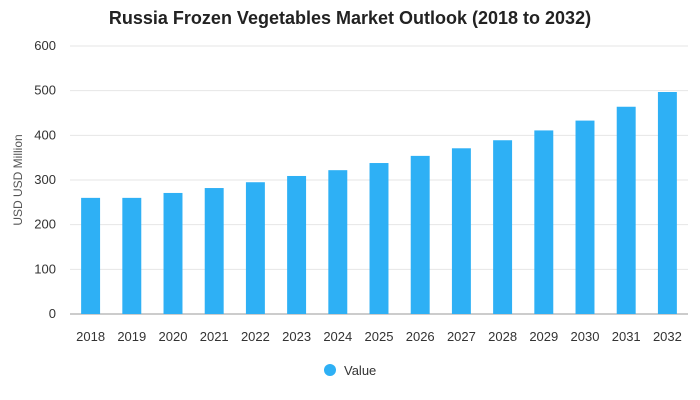 Image resolution: width=700 pixels, height=400 pixels. What do you see at coordinates (420, 336) in the screenshot?
I see `x-tick-label: 2026` at bounding box center [420, 336].